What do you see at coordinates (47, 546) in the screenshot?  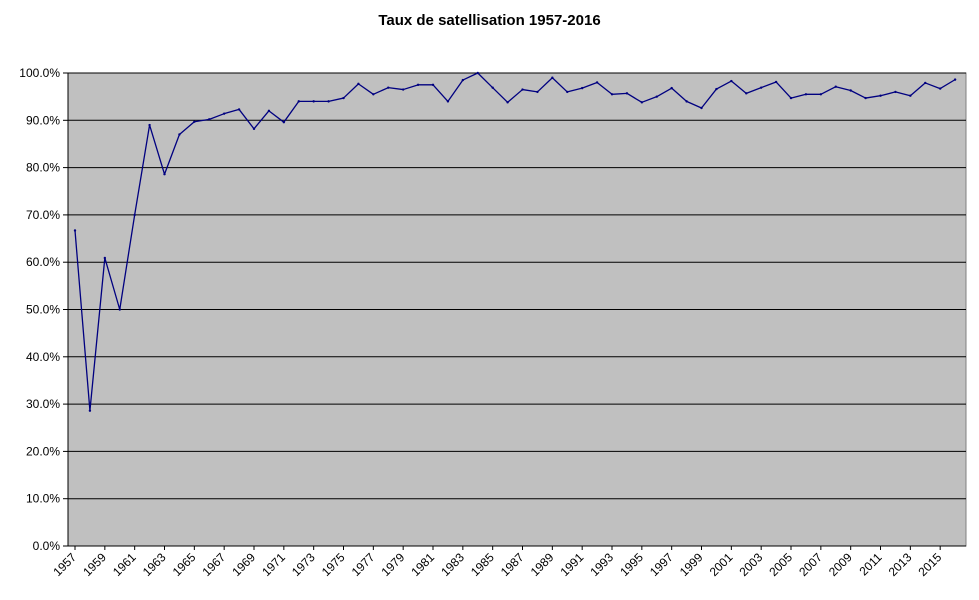 I see `y-tick-label: 0.0%` at bounding box center [47, 546].